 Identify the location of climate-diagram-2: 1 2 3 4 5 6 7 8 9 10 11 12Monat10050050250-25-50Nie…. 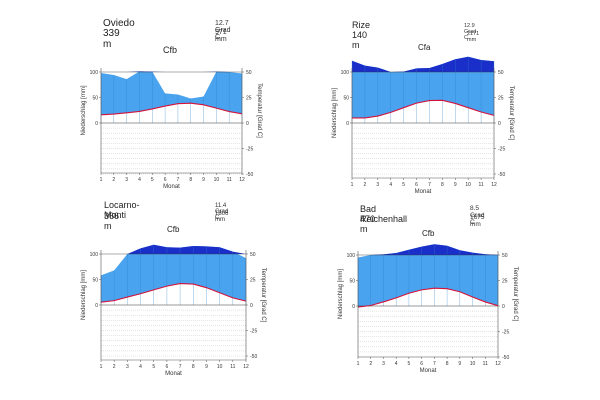
(173, 310).